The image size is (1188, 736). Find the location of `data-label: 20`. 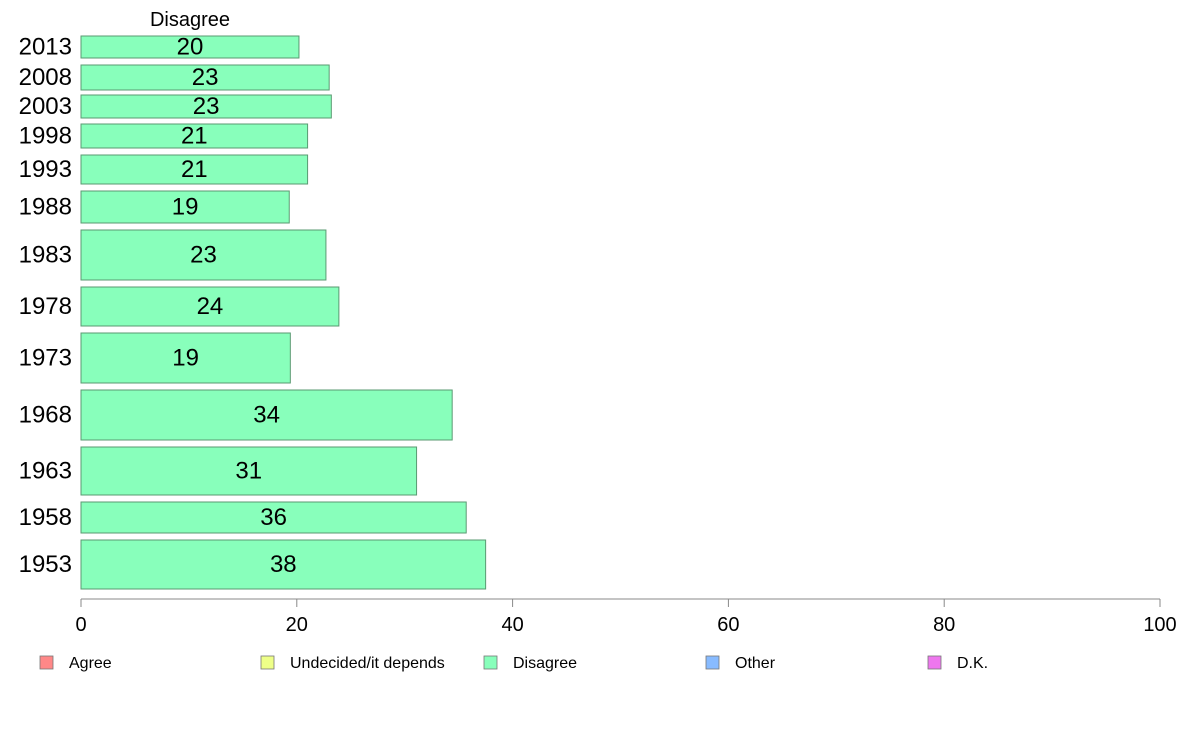

data-label: 20 is located at coordinates (190, 47).